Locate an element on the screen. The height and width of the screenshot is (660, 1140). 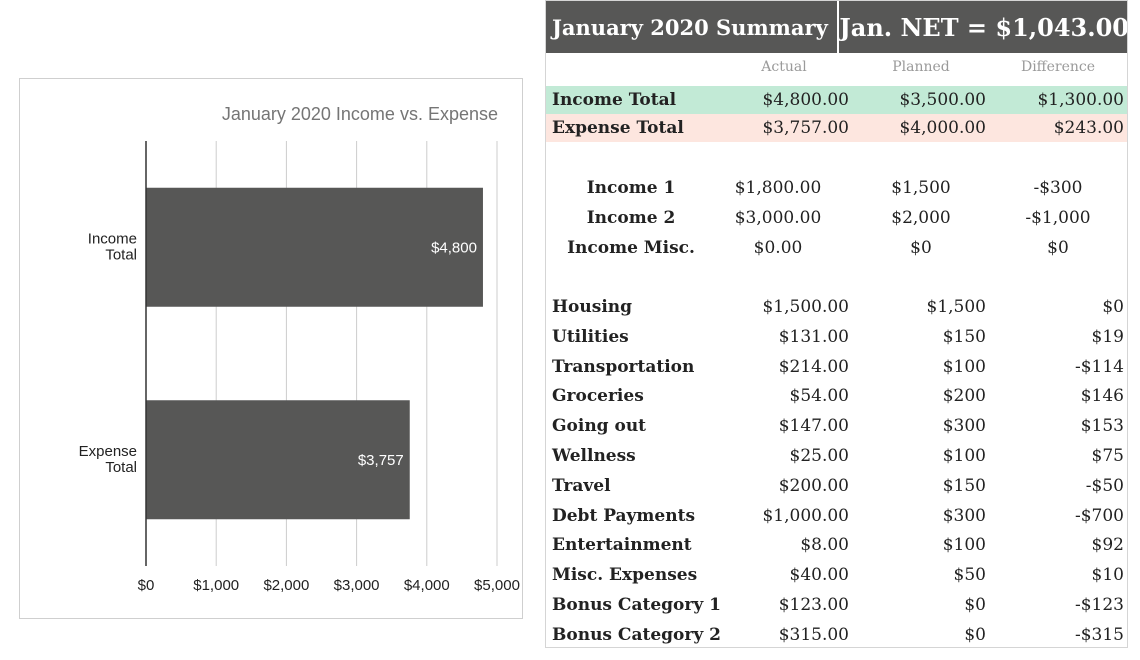
expense-row: Debt Payments $1,000.00 $300 -$700 is located at coordinates (836, 516).